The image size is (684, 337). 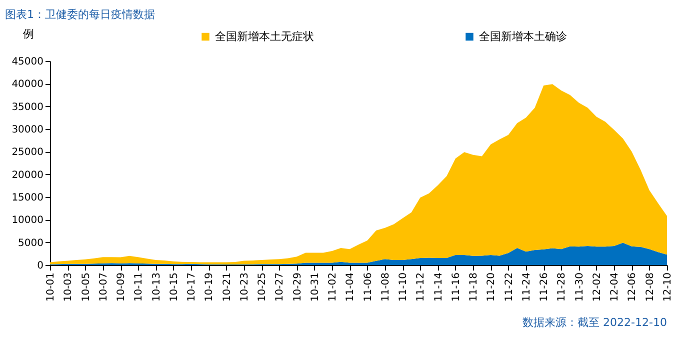 I want to click on x-tick-label: 12-10, so click(x=668, y=287).